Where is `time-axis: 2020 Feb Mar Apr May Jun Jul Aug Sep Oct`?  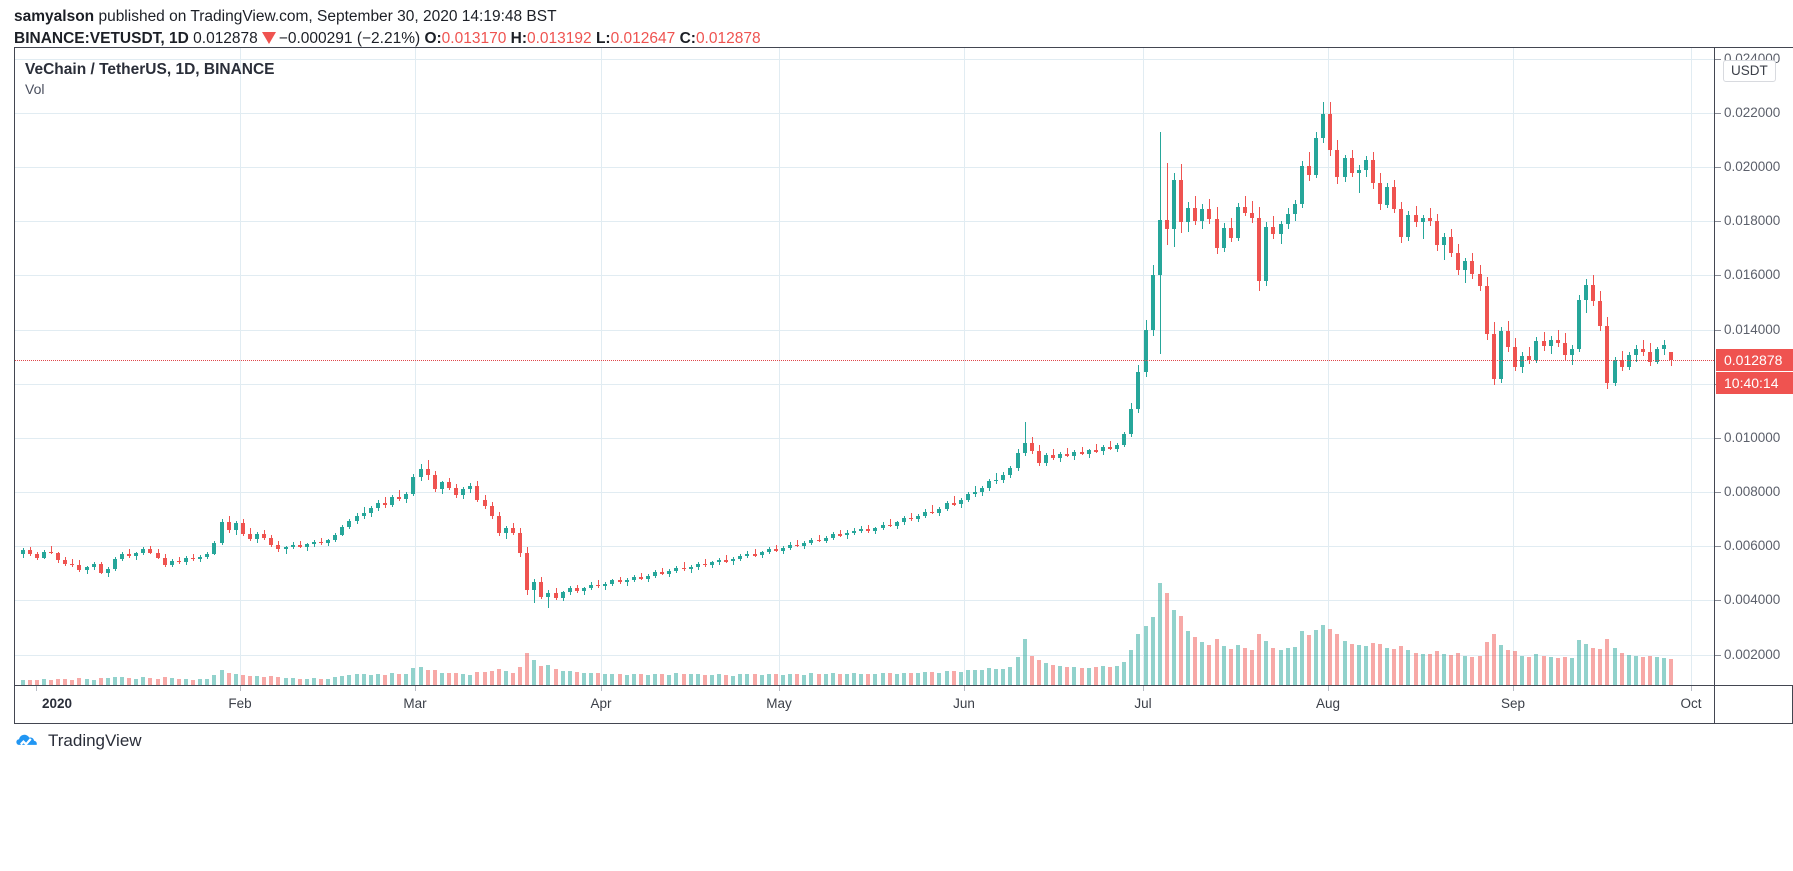
time-axis: 2020 Feb Mar Apr May Jun Jul Aug Sep Oct is located at coordinates (864, 705).